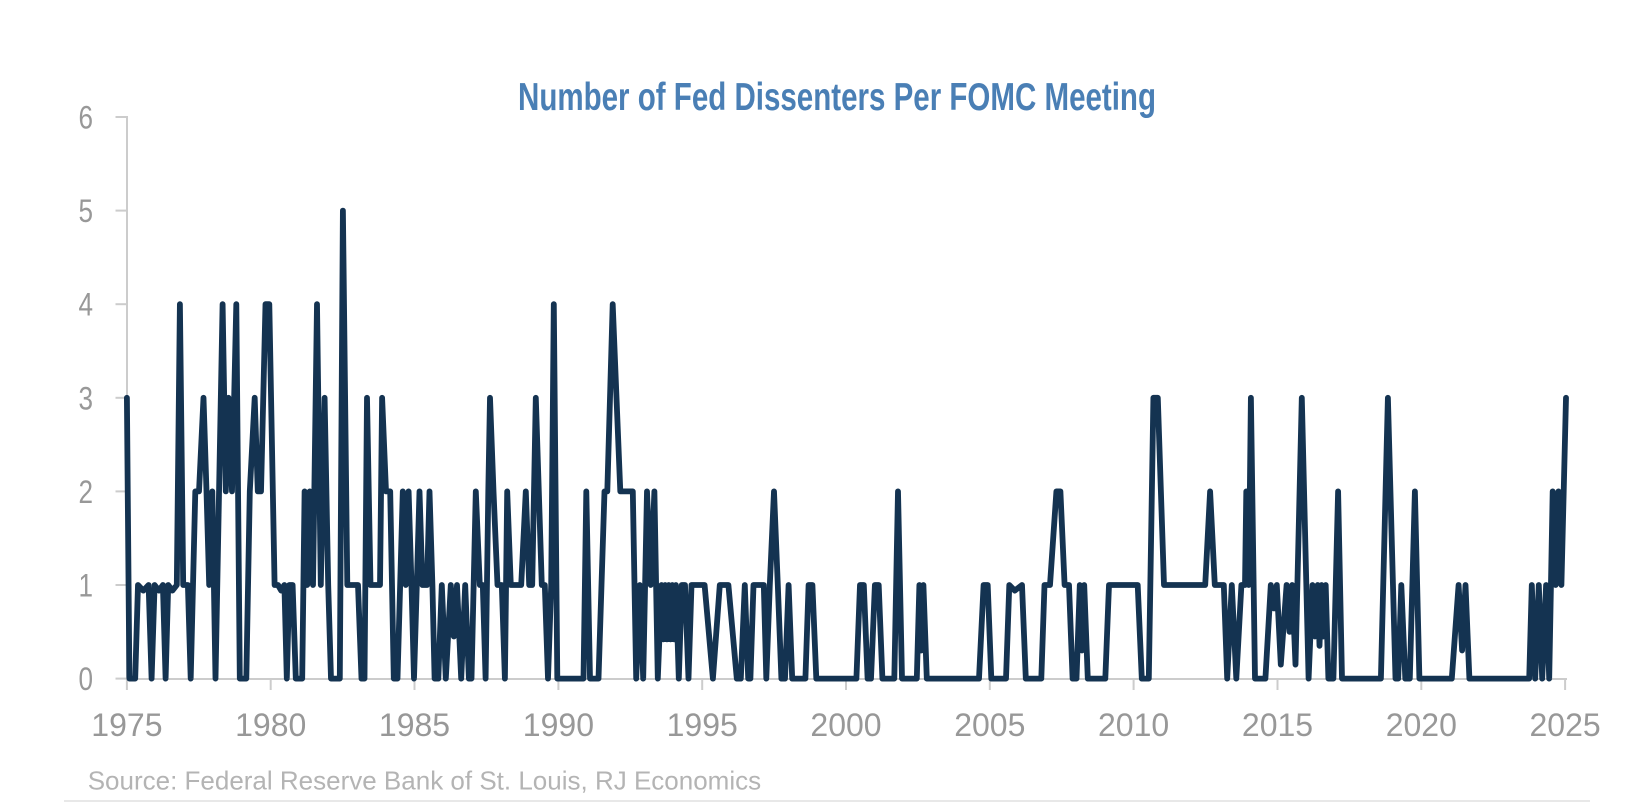  What do you see at coordinates (270, 725) in the screenshot?
I see `svg-text: 1980` at bounding box center [270, 725].